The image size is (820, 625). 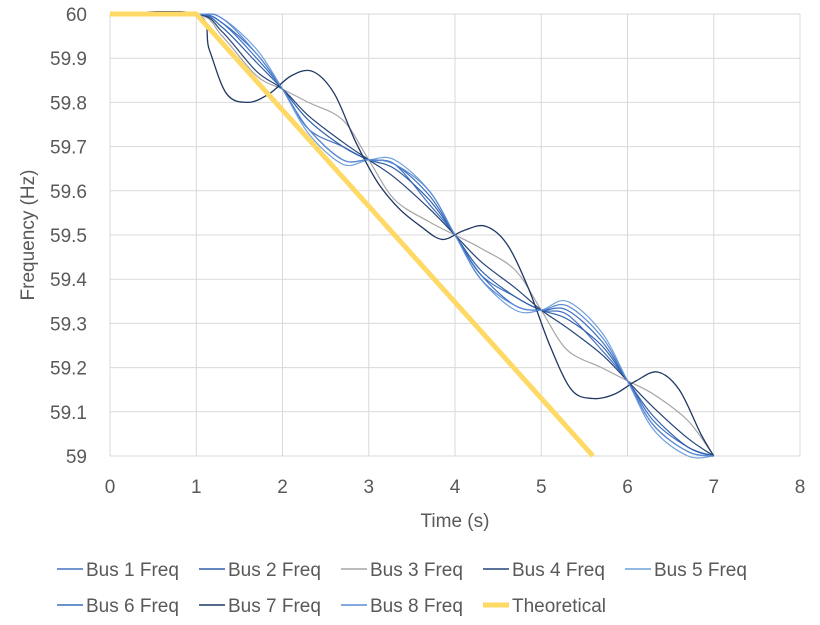 I want to click on legend-label-bus-7-freq: Bus 7 Freq, so click(x=274, y=606).